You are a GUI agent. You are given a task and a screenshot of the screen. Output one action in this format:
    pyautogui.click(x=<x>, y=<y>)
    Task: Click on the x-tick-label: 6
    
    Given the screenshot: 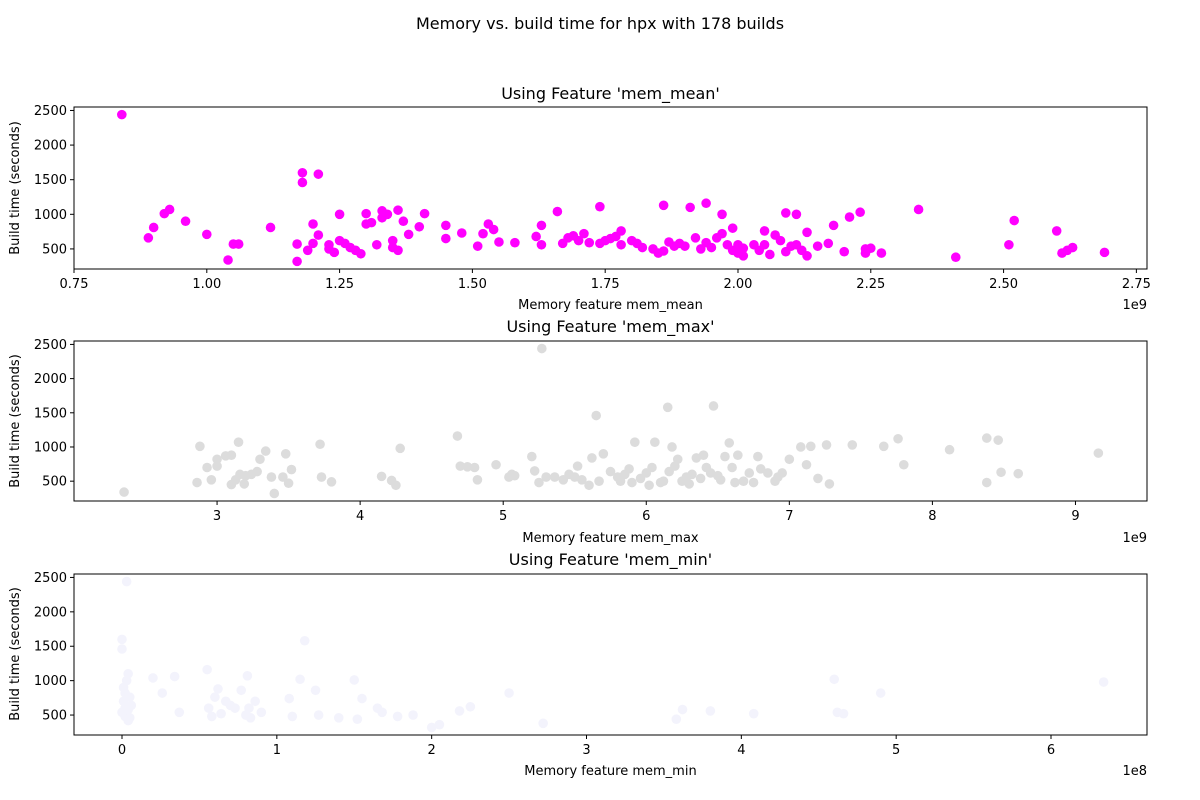 What is the action you would take?
    pyautogui.click(x=1051, y=750)
    